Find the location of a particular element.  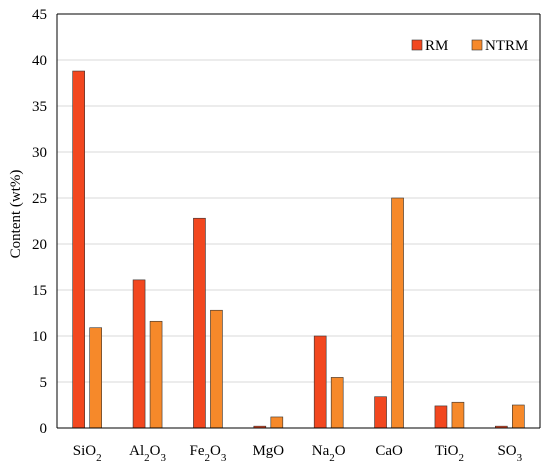

x-tick-text: TiO is located at coordinates (447, 451).